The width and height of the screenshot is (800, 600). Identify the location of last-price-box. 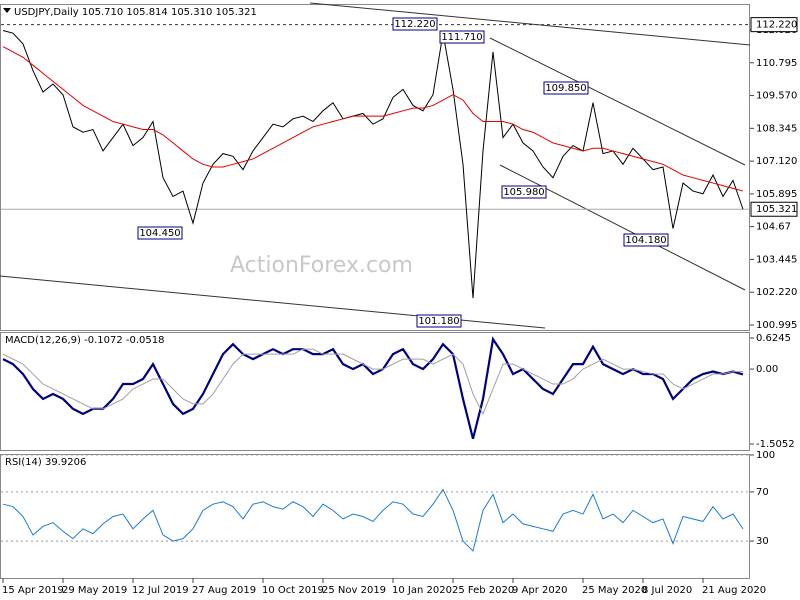
(774, 209).